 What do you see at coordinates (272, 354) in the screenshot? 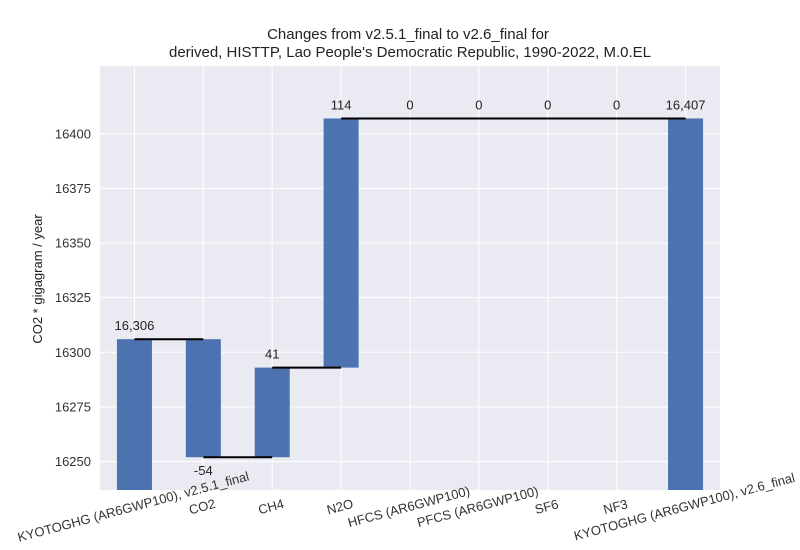
I see `data-label: 41` at bounding box center [272, 354].